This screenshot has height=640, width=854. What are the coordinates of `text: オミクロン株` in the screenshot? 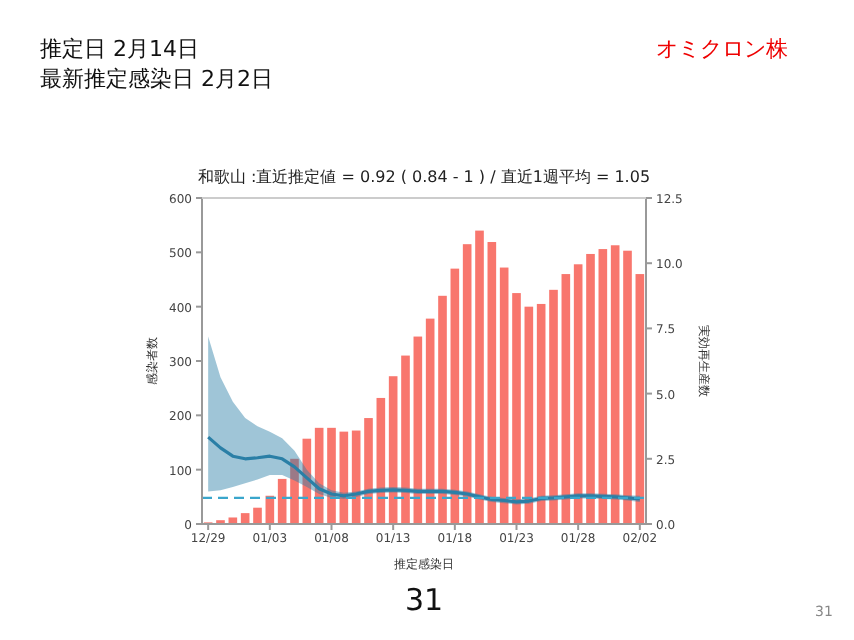 It's located at (722, 49).